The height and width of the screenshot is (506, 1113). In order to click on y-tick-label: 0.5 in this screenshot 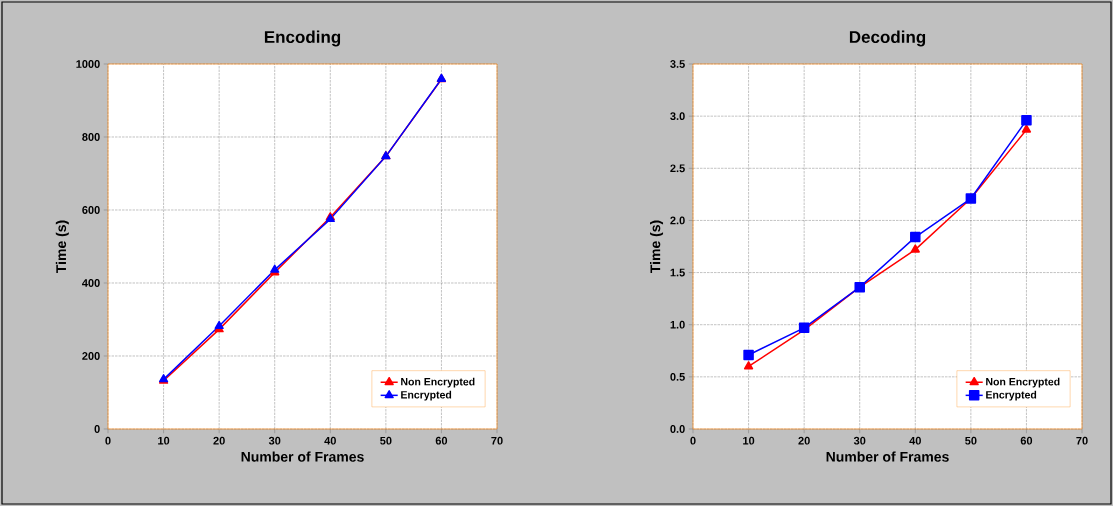, I will do `click(677, 376)`.